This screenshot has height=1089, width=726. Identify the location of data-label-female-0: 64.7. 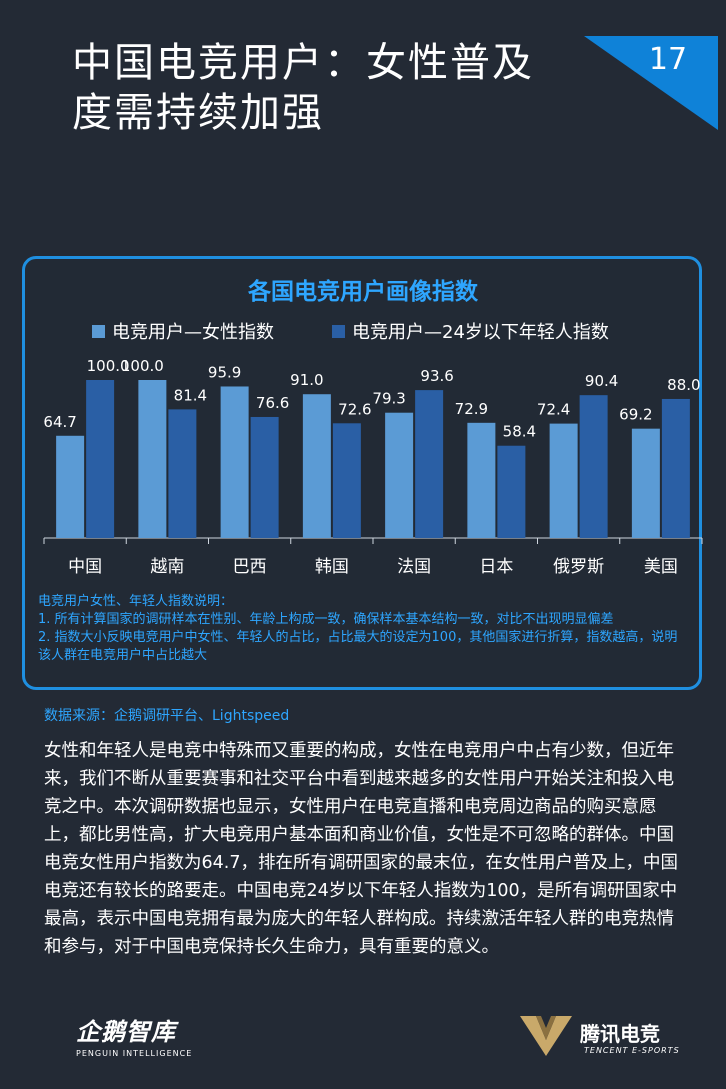
(59, 422).